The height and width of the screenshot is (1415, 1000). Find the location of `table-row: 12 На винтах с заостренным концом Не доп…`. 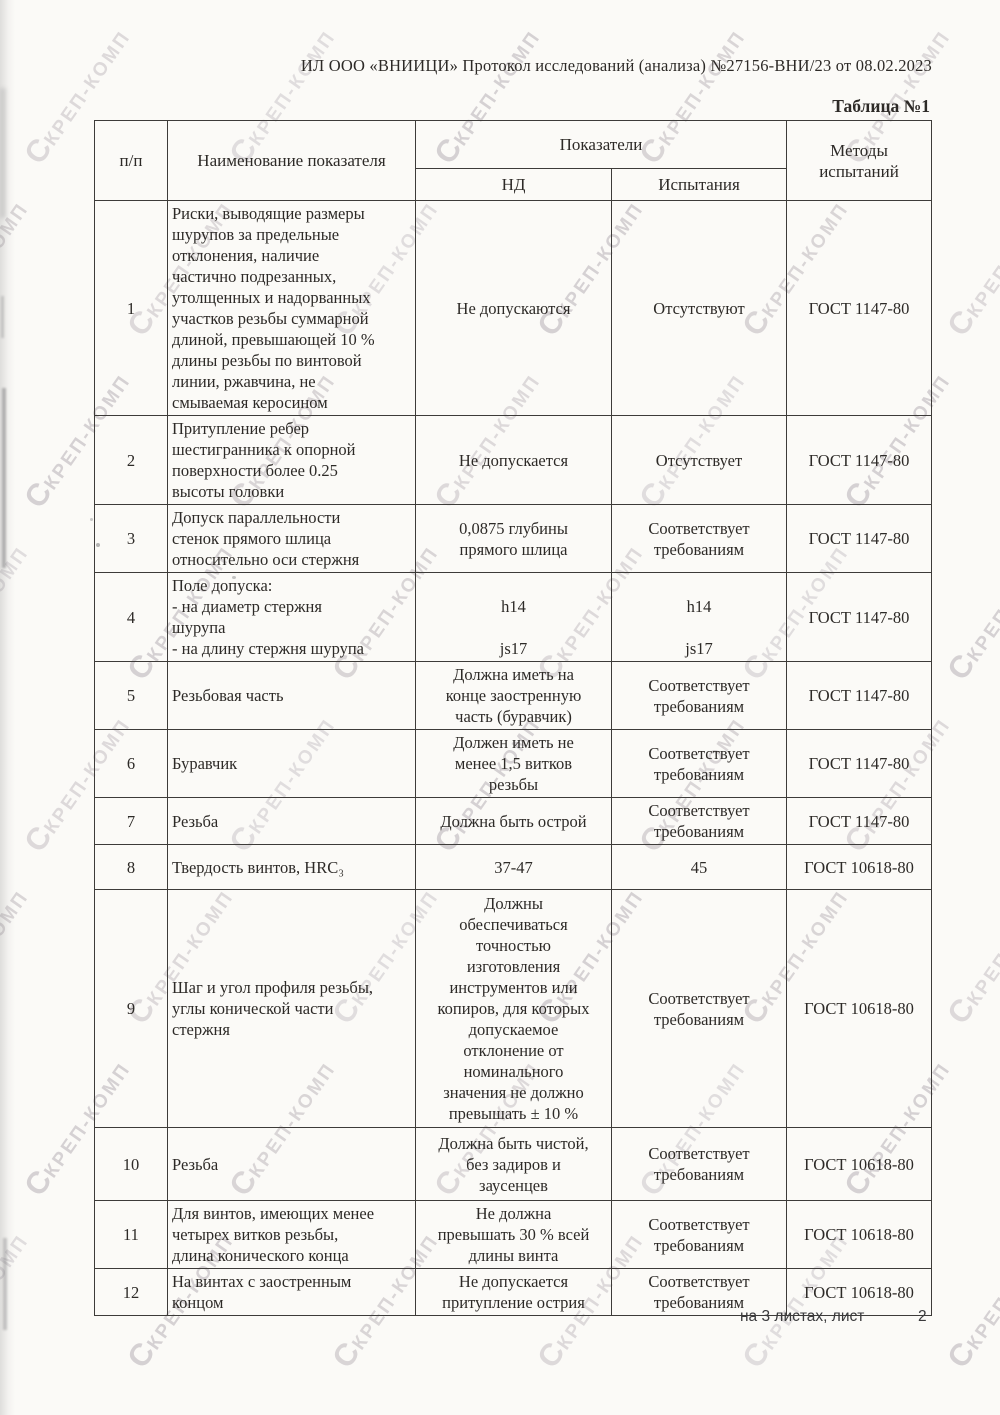

table-row: 12 На винтах с заостренным концом Не доп… is located at coordinates (513, 1292).